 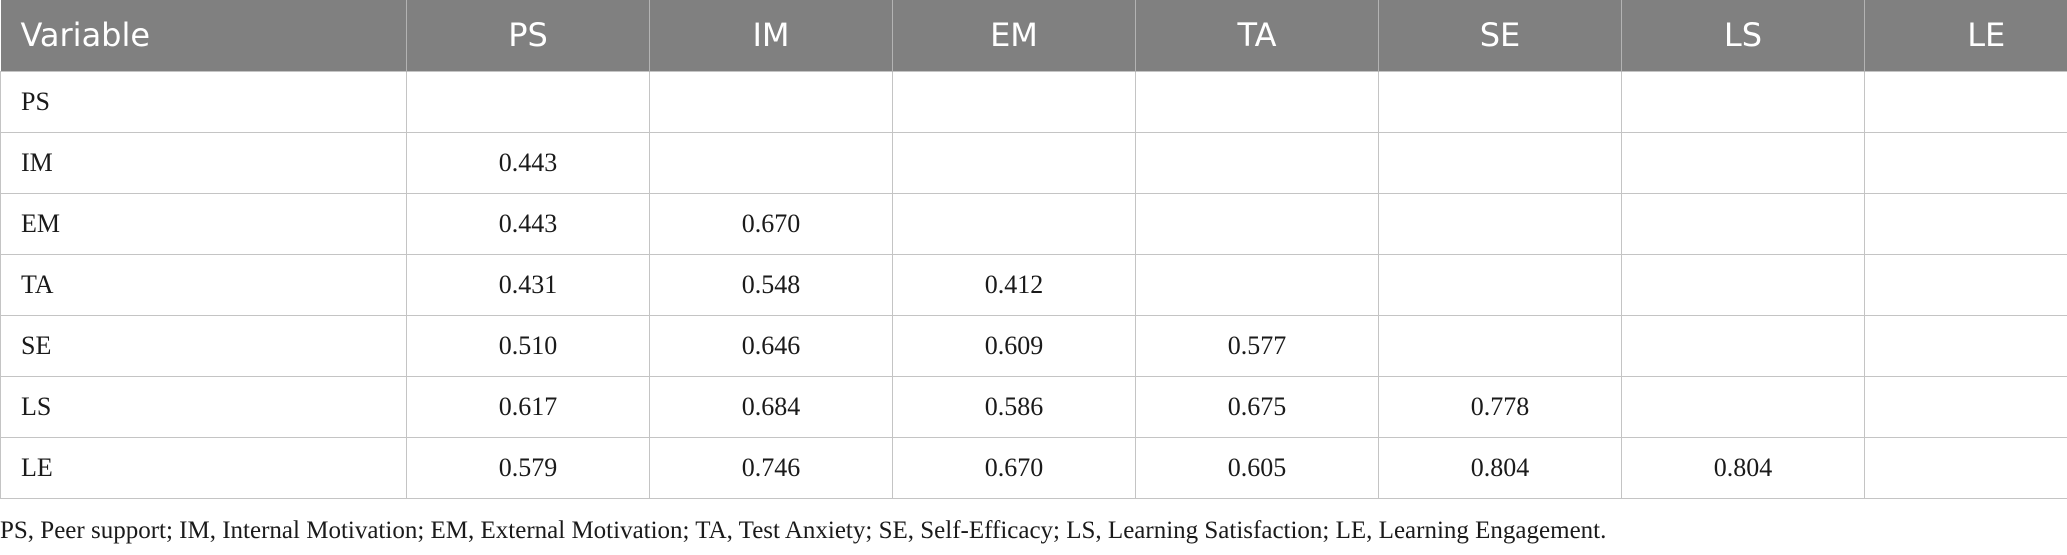 What do you see at coordinates (1257, 35) in the screenshot?
I see `column-header-ta: TA` at bounding box center [1257, 35].